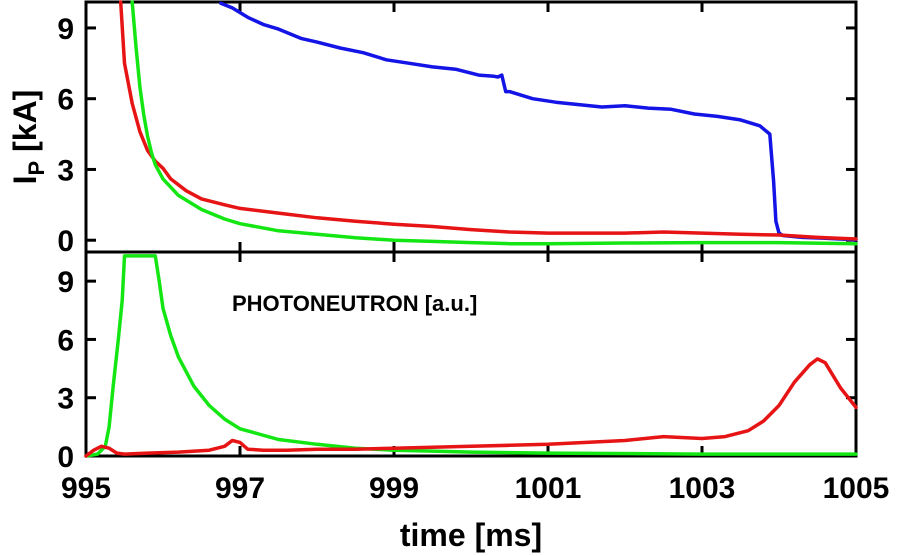 The image size is (903, 556). Describe the element at coordinates (471, 535) in the screenshot. I see `x-axis-label: time [ms]` at that location.